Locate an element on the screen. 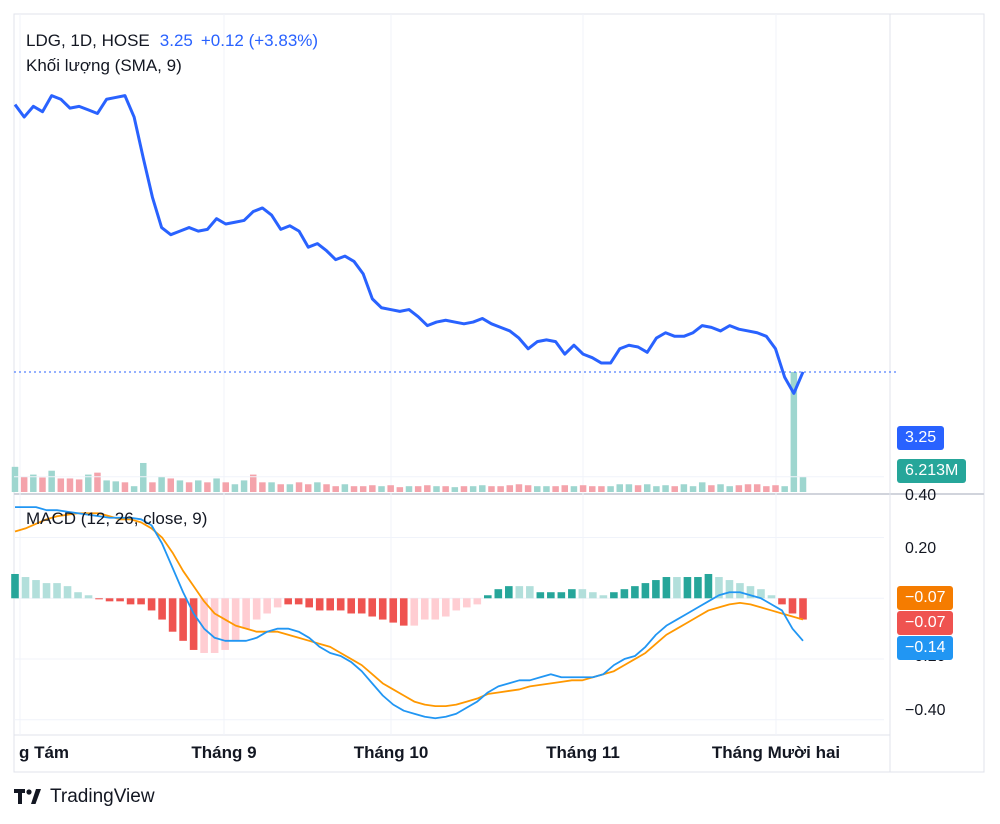 Image resolution: width=1000 pixels, height=824 pixels. brand-name: TradingView is located at coordinates (102, 796).